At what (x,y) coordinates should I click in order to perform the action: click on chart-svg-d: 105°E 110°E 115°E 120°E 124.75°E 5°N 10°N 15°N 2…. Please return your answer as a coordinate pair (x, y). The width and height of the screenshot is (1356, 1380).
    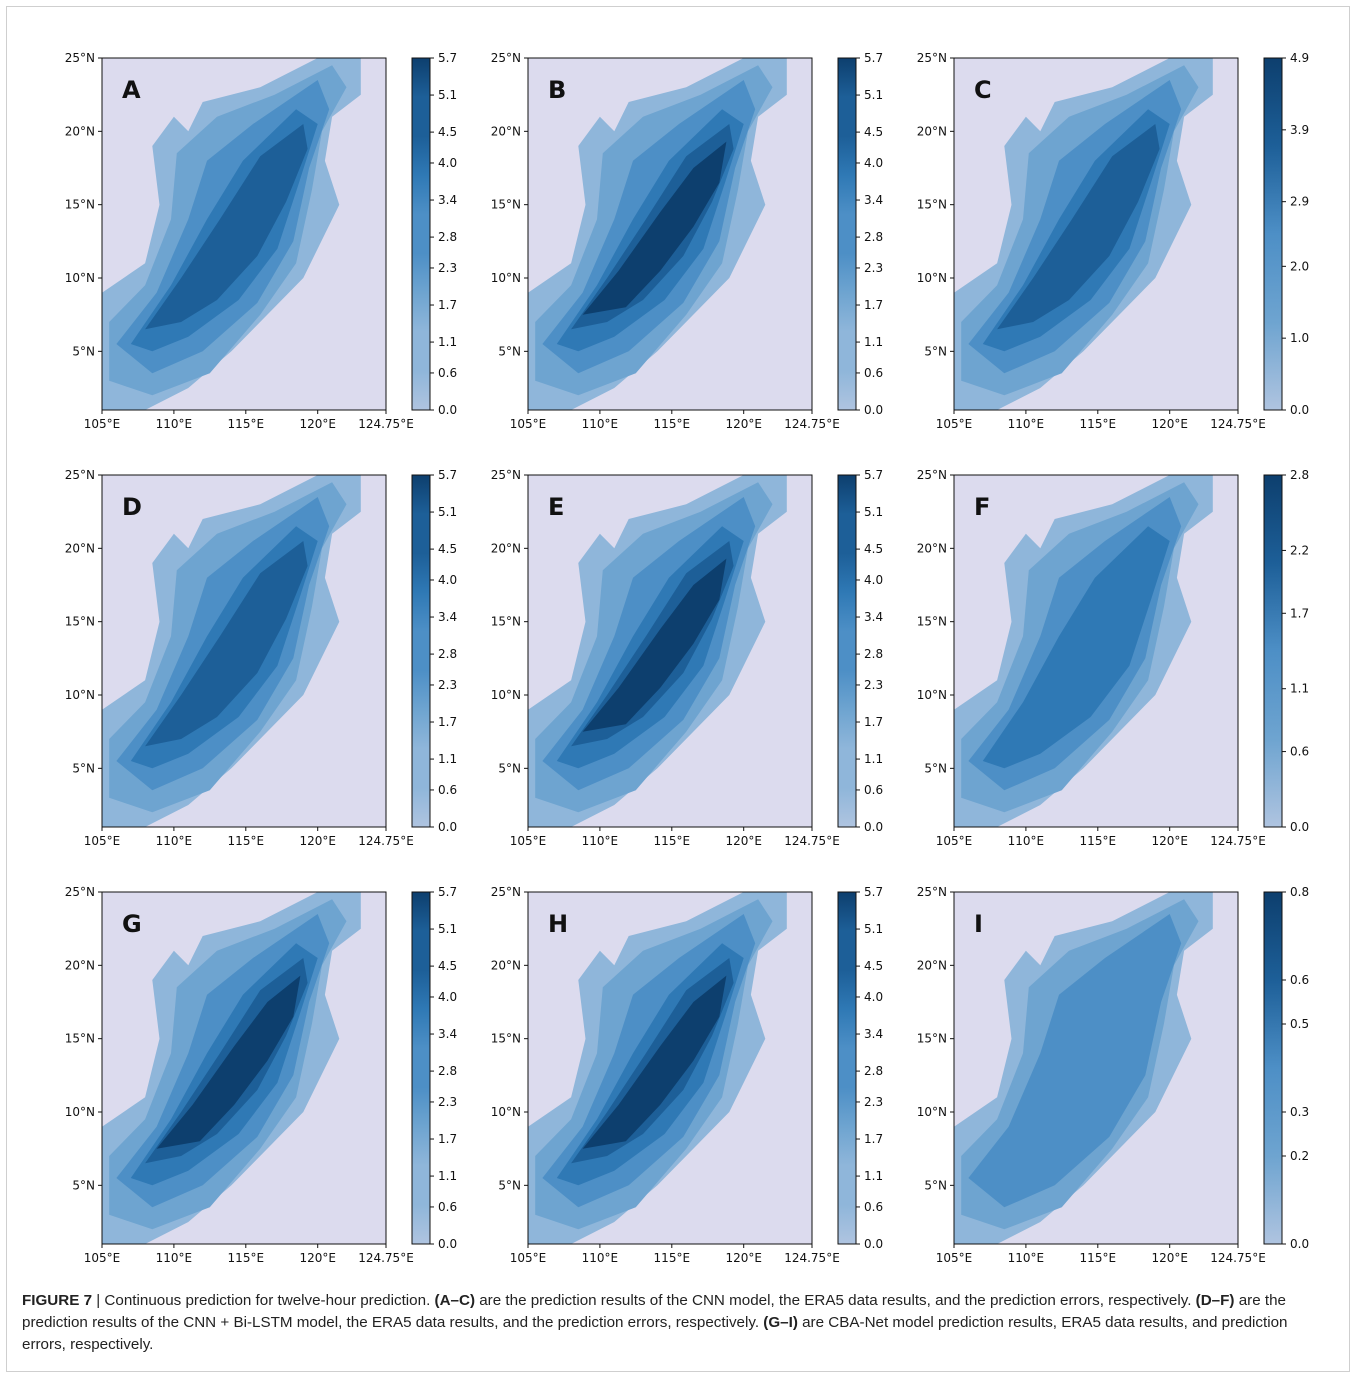
    Looking at the image, I should click on (261, 658).